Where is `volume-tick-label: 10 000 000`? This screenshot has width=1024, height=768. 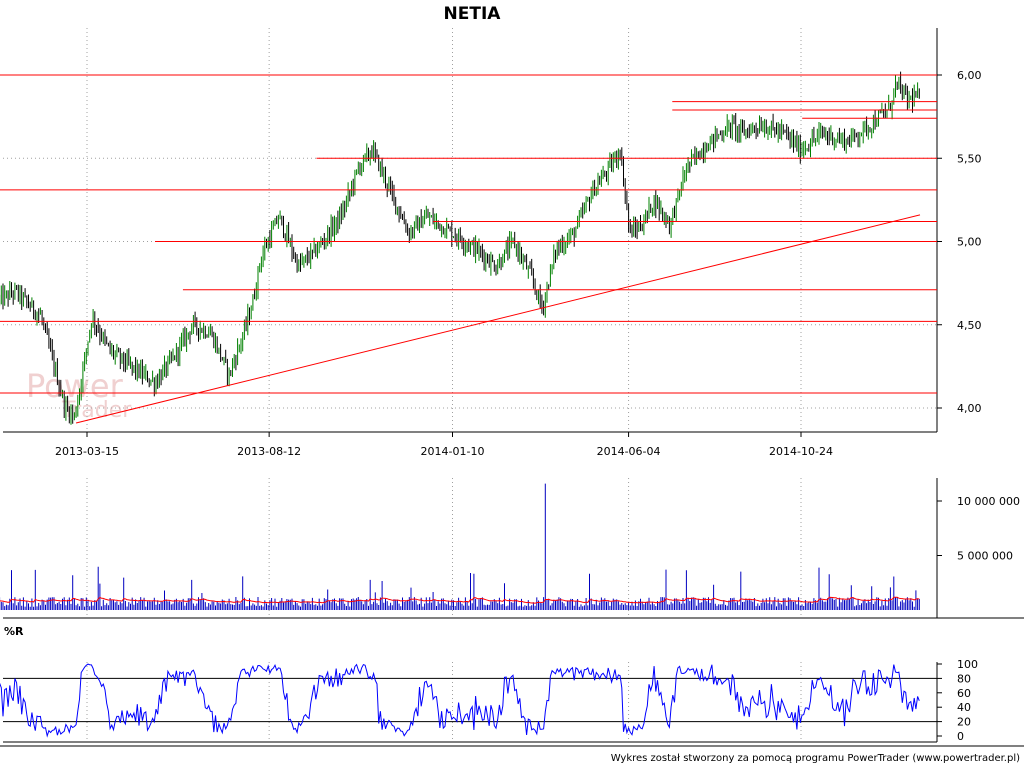
volume-tick-label: 10 000 000 is located at coordinates (988, 501).